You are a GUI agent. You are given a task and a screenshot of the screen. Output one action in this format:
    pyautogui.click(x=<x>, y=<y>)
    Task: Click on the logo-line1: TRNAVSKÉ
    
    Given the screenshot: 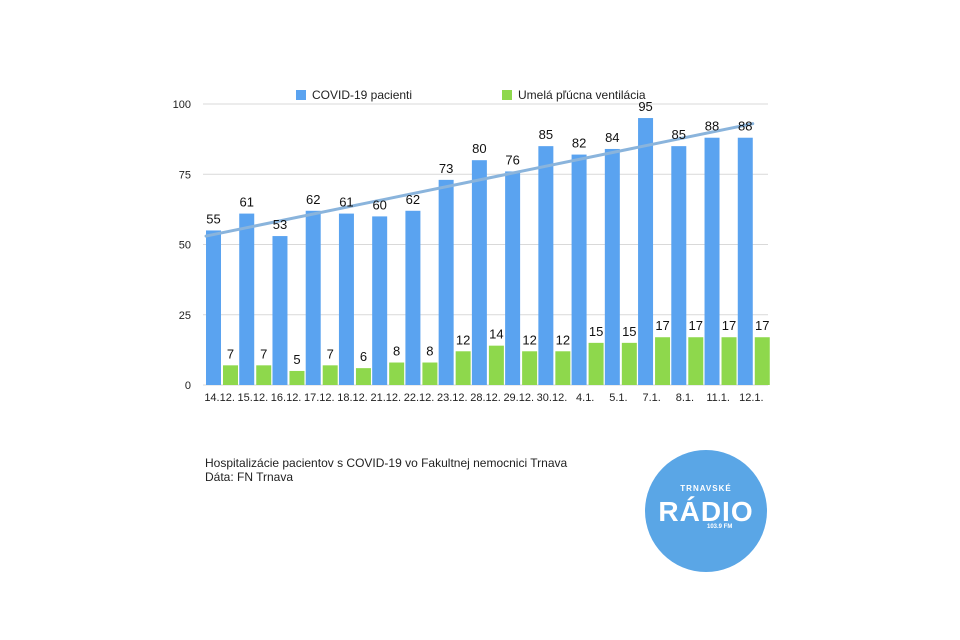 What is the action you would take?
    pyautogui.click(x=706, y=488)
    